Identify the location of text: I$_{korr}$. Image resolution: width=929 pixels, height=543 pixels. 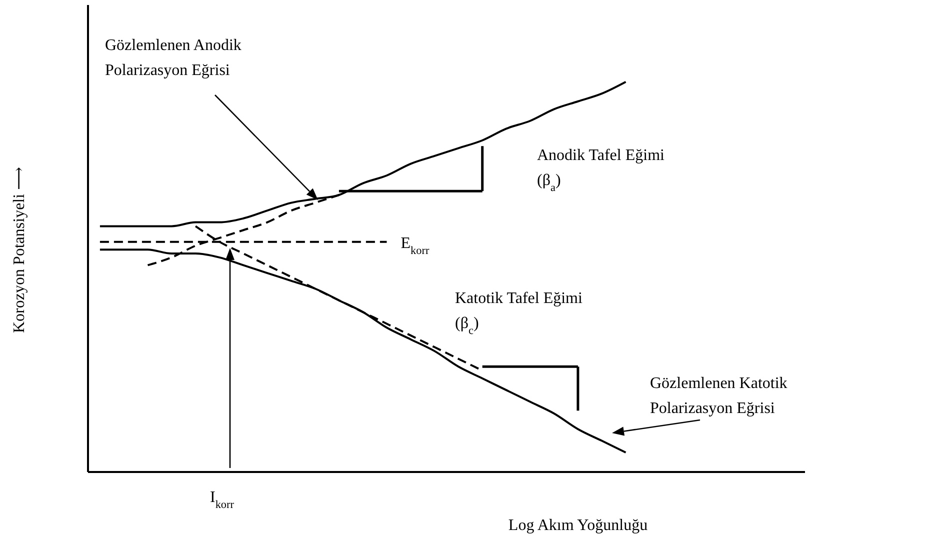
(222, 500).